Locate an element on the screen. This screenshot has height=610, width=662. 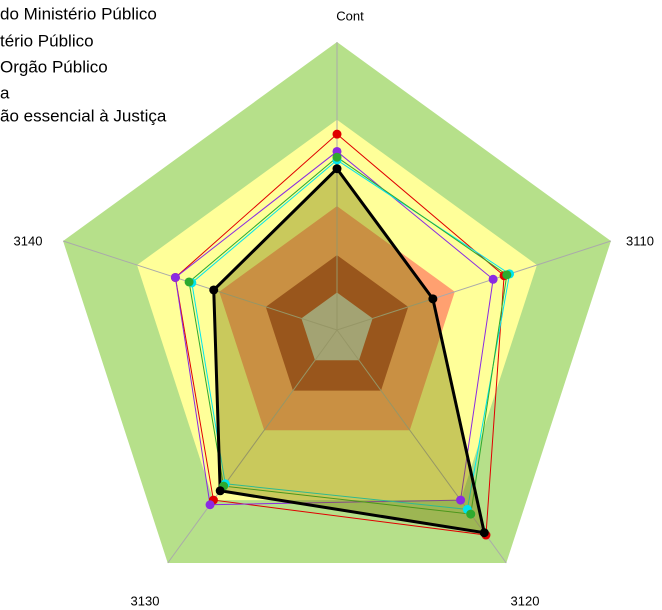
axis-label: 3110 is located at coordinates (640, 240).